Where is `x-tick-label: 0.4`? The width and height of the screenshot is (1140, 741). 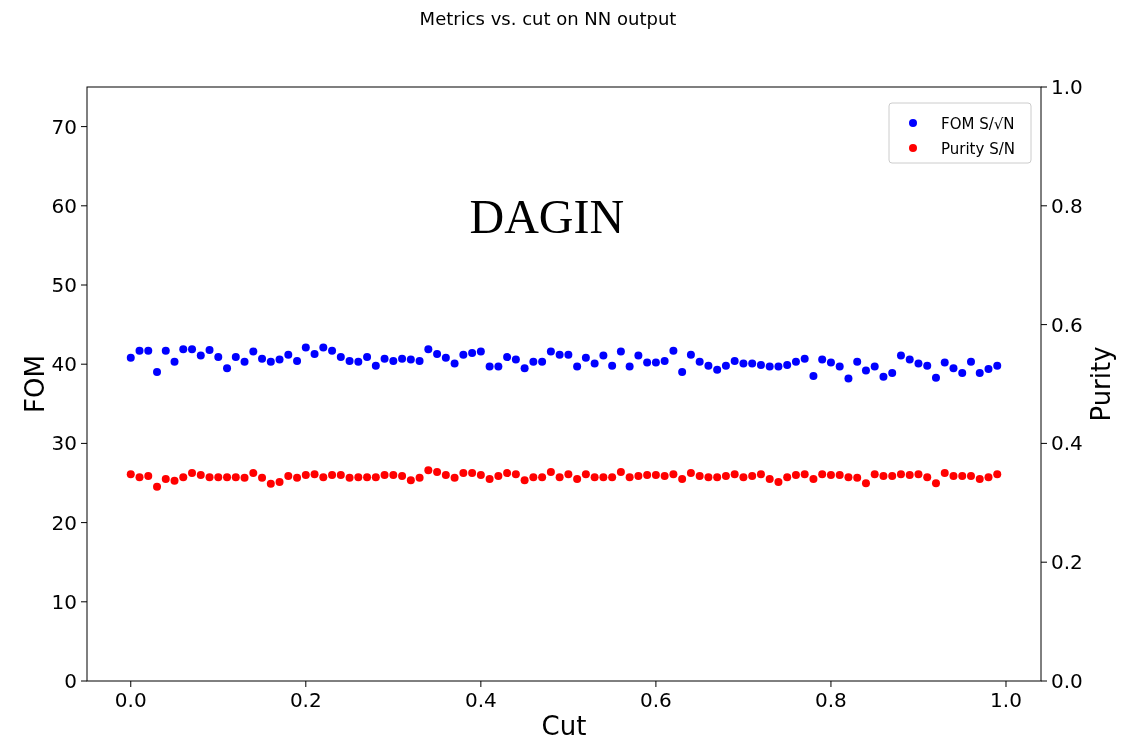 x-tick-label: 0.4 is located at coordinates (480, 700).